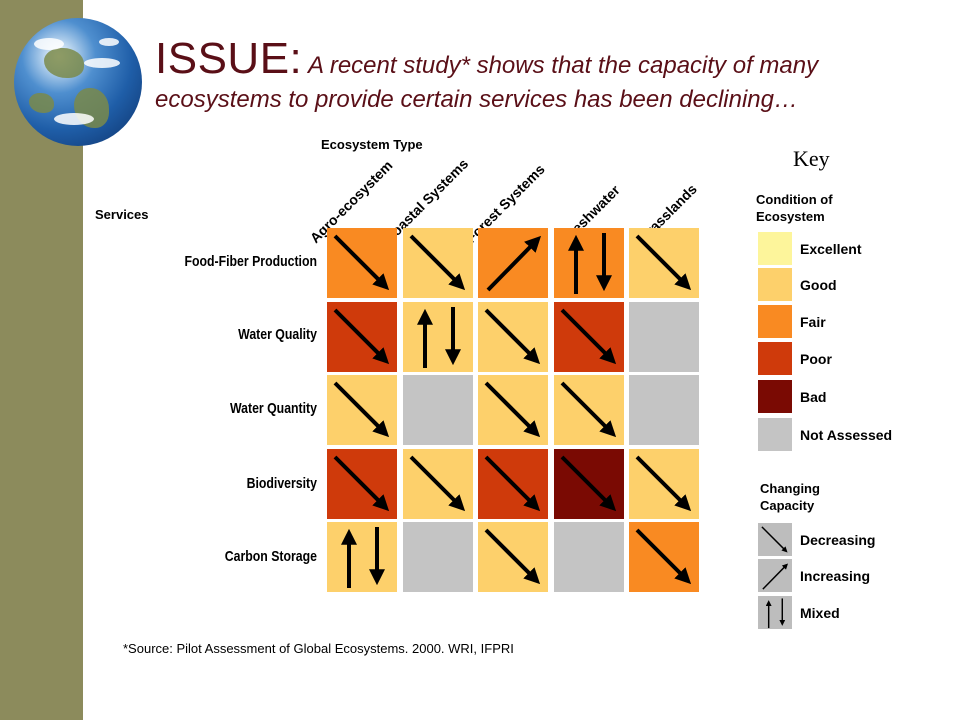 Image resolution: width=960 pixels, height=720 pixels. I want to click on increasing-key-icon, so click(775, 575).